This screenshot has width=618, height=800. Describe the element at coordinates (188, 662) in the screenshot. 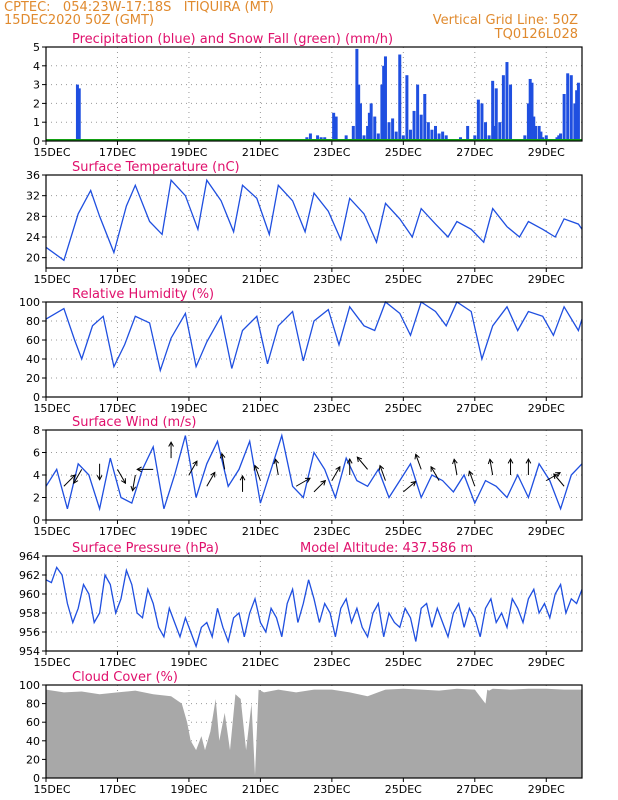

I see `x-tick-label: 19DEC` at that location.